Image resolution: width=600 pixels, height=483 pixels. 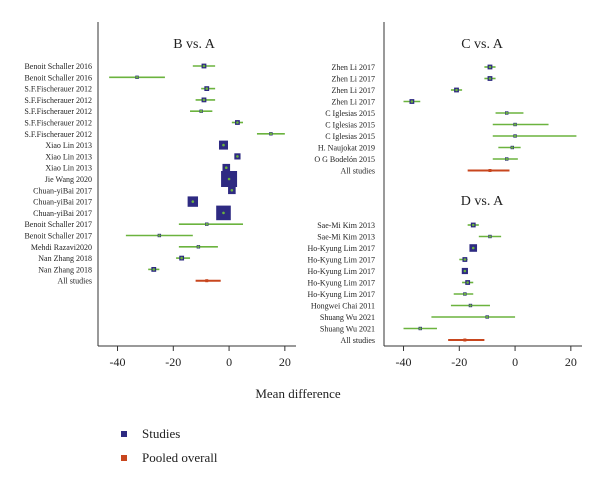 What do you see at coordinates (173, 362) in the screenshot?
I see `panel-b-tick-label: -20` at bounding box center [173, 362].